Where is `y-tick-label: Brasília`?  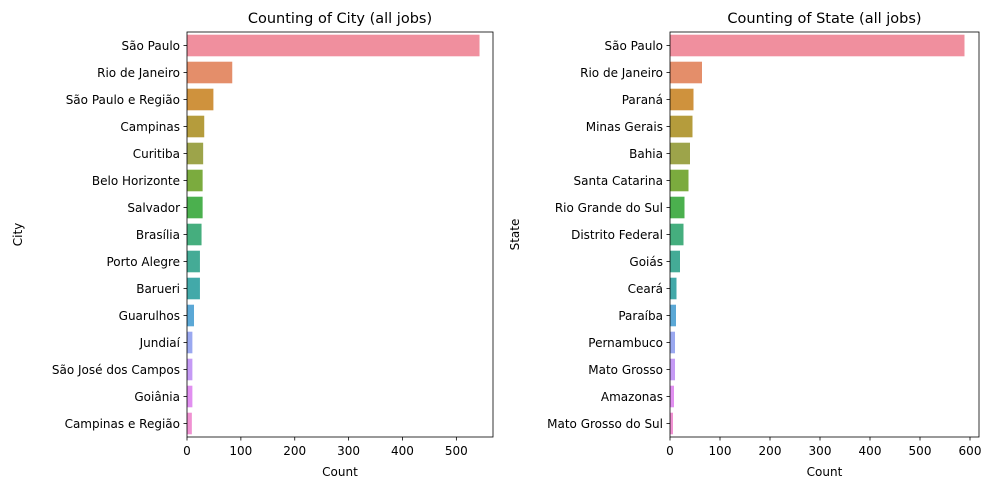
y-tick-label: Brasília is located at coordinates (158, 235).